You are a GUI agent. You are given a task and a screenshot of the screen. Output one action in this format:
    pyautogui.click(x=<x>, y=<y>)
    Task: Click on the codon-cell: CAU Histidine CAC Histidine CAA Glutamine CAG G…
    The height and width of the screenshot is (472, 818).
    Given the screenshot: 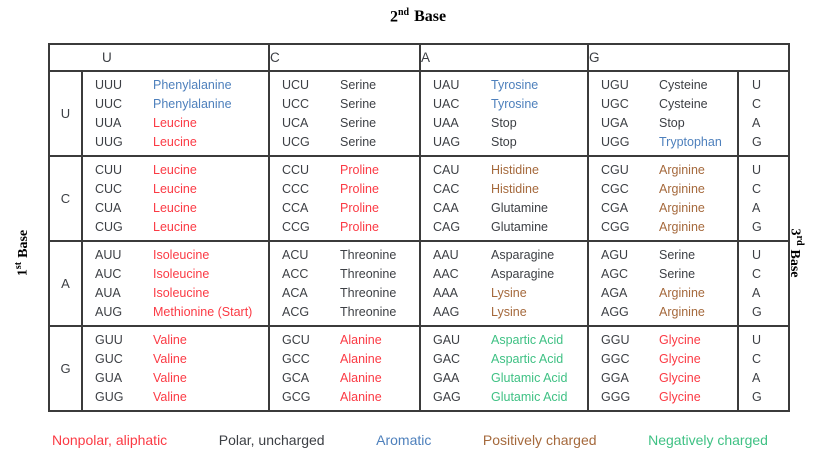 What is the action you would take?
    pyautogui.click(x=504, y=198)
    